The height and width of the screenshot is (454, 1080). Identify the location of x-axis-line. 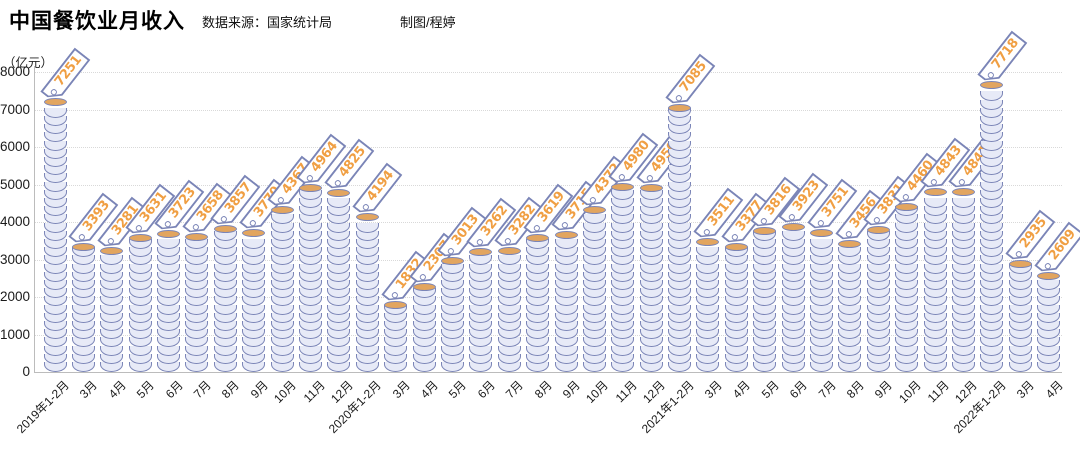
(548, 372).